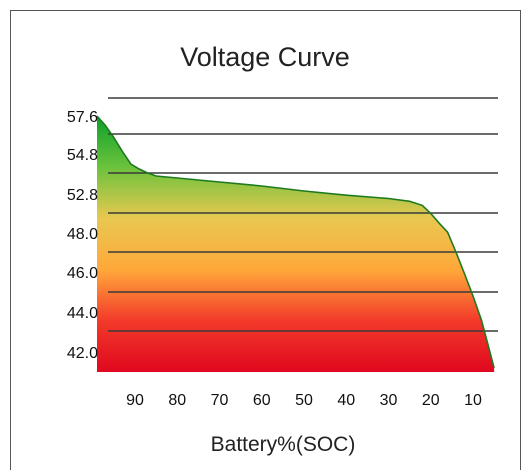  What do you see at coordinates (135, 400) in the screenshot?
I see `x-tick-label: 90` at bounding box center [135, 400].